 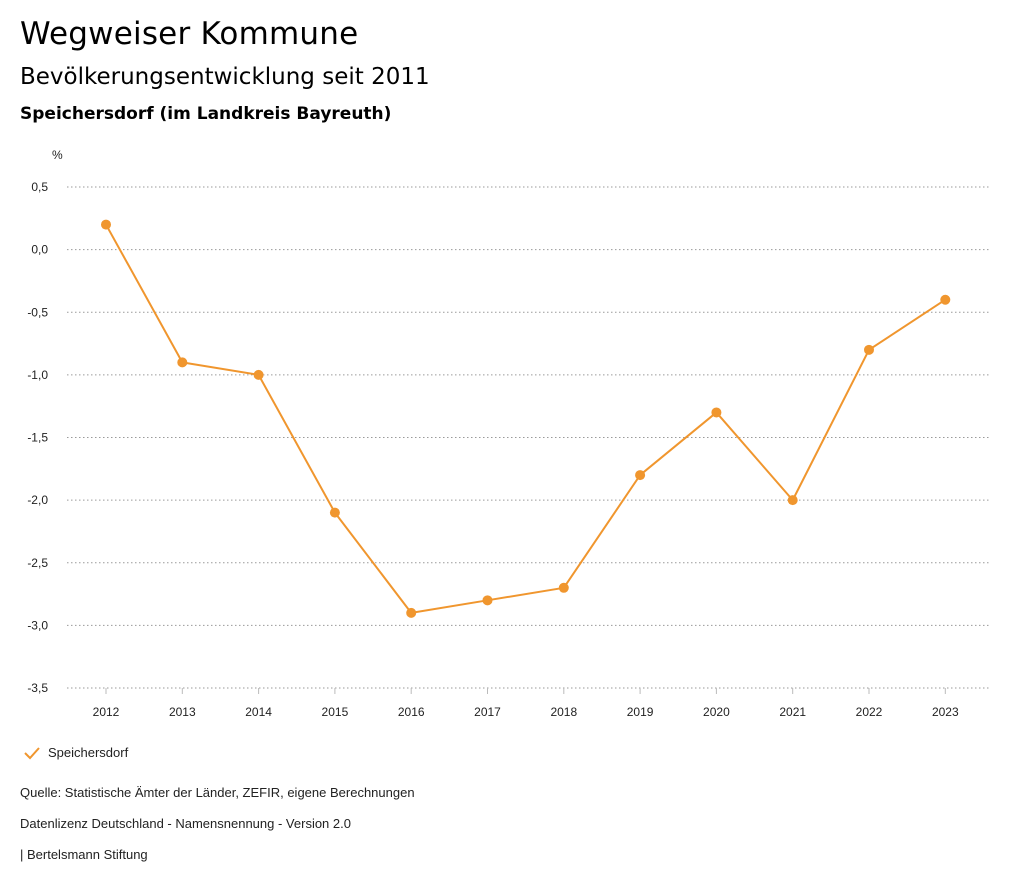 What do you see at coordinates (32, 752) in the screenshot?
I see `check-icon` at bounding box center [32, 752].